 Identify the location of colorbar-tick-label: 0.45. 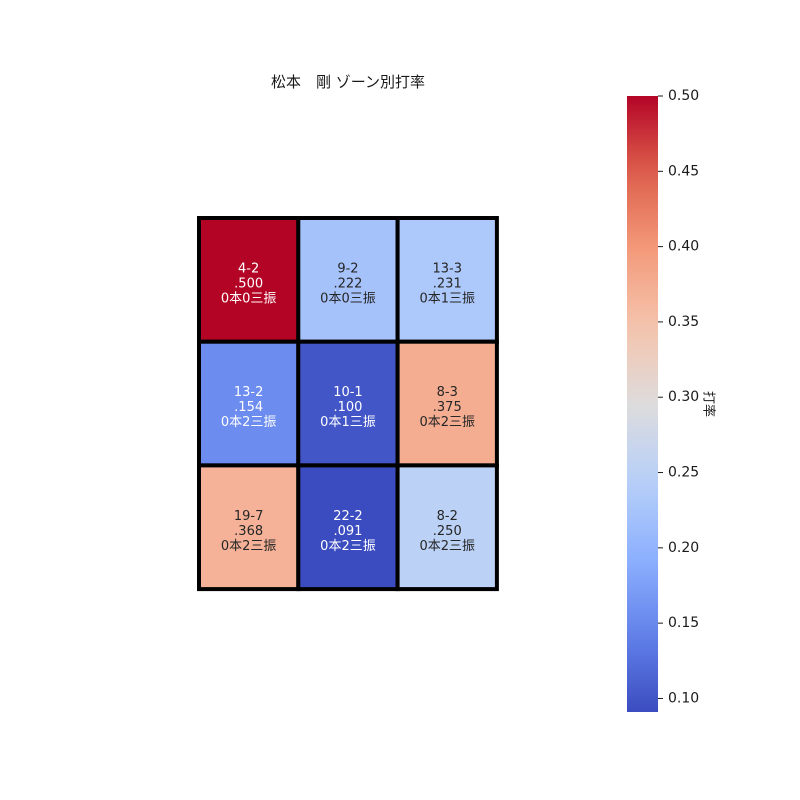
(683, 171).